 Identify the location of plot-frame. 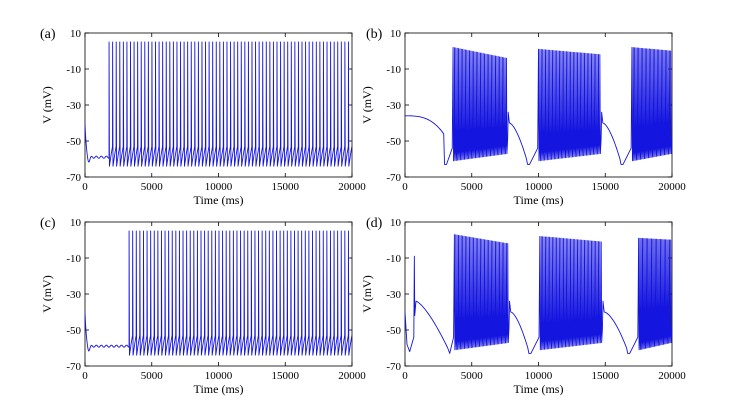
(538, 294).